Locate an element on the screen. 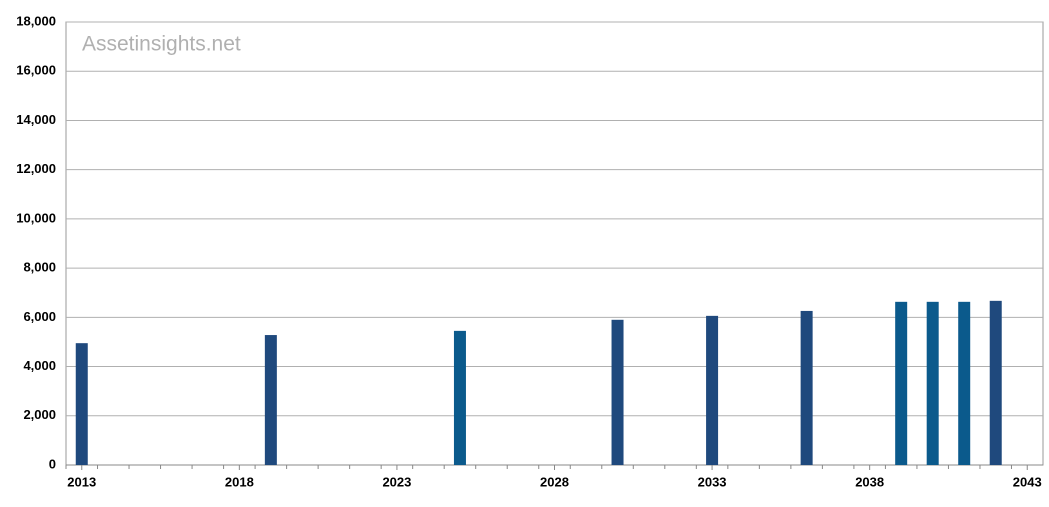  y-tick-label: 14,000 is located at coordinates (36, 119).